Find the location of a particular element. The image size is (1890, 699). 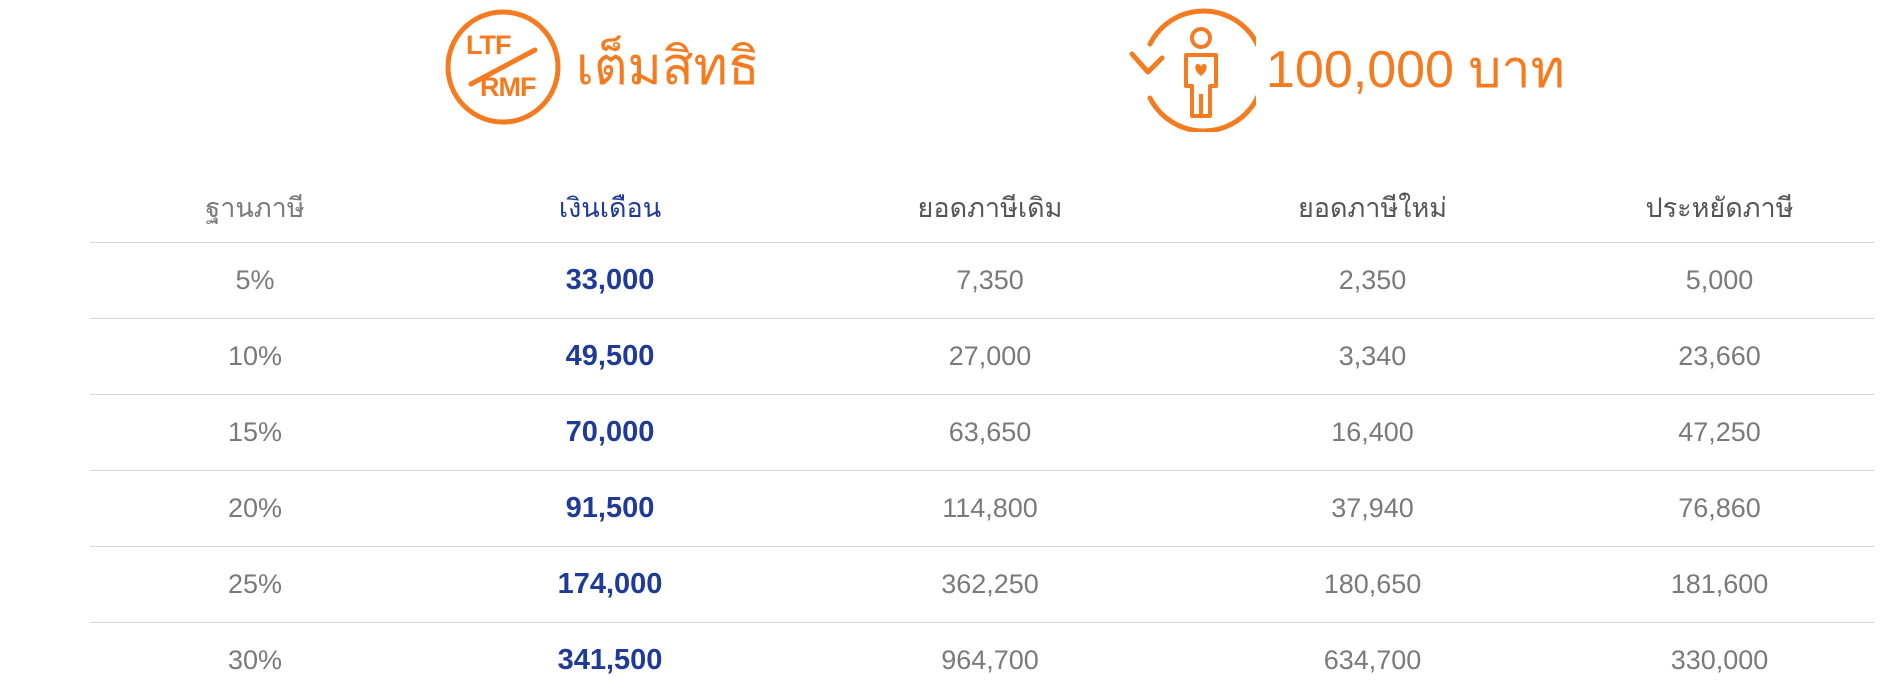

tax-base-cell: 30% is located at coordinates (255, 660).